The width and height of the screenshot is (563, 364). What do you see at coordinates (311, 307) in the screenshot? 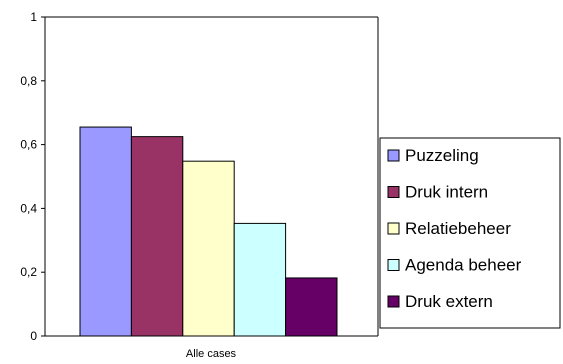
I see `bar-druk-extern` at bounding box center [311, 307].